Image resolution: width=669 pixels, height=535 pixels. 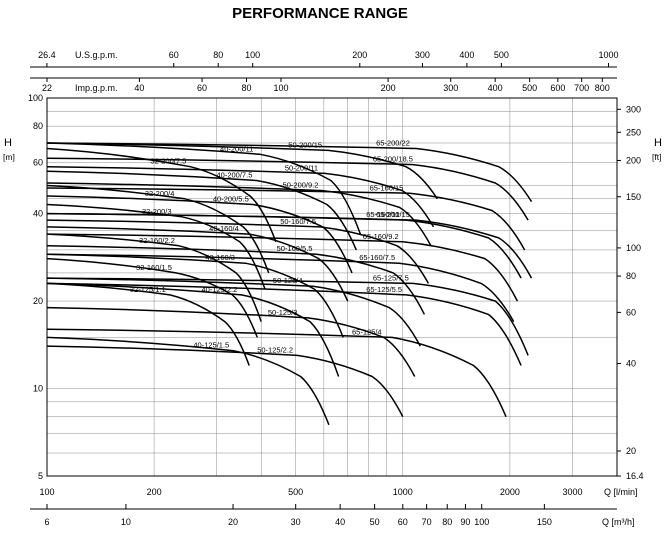 What do you see at coordinates (658, 143) in the screenshot?
I see `y-axis-right-label: H` at bounding box center [658, 143].